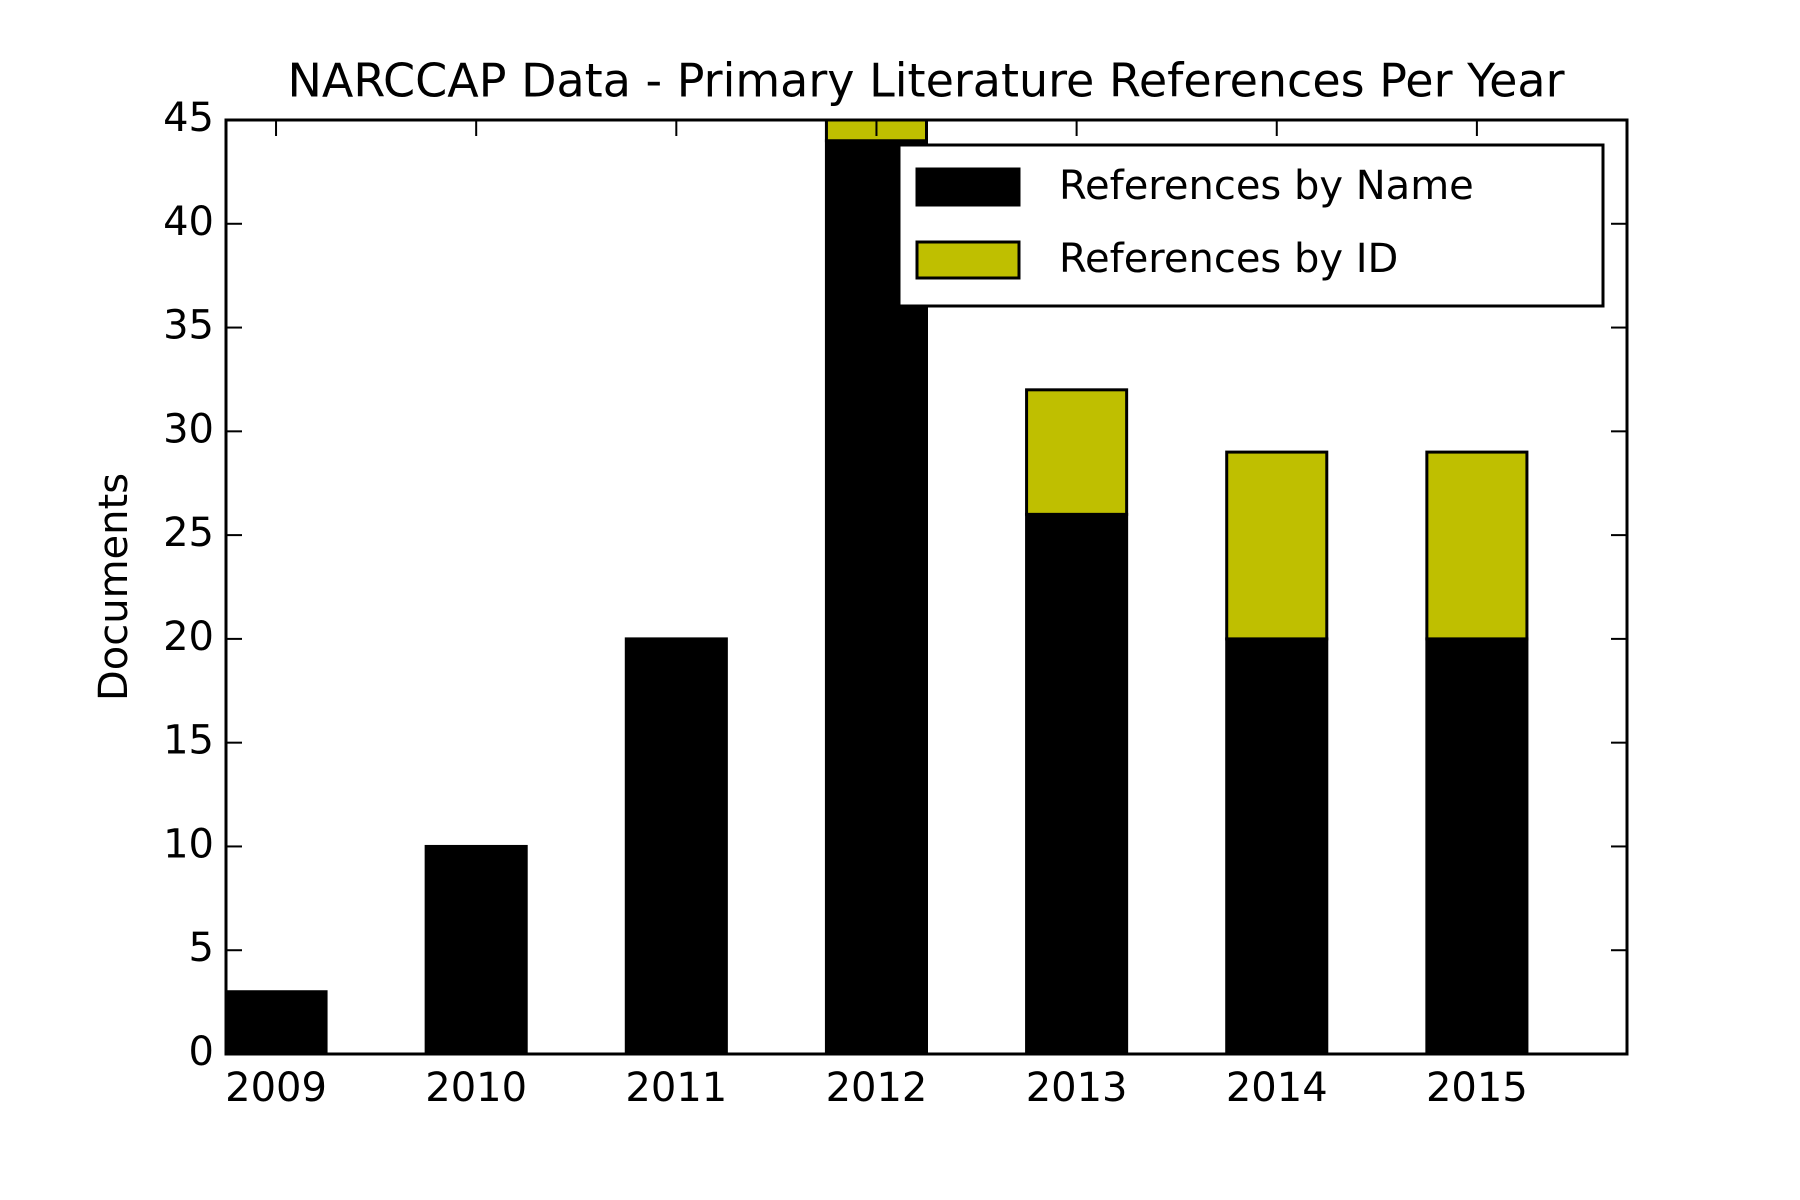 The height and width of the screenshot is (1200, 1800). Describe the element at coordinates (188, 844) in the screenshot. I see `y-tick-label: 10` at that location.